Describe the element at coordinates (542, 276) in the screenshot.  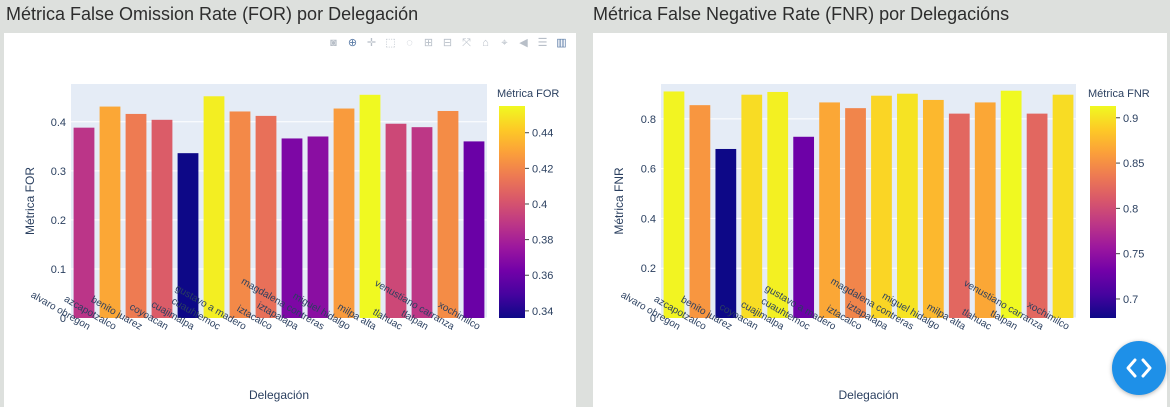
I see `colorbar-tick-label: 0.36` at that location.